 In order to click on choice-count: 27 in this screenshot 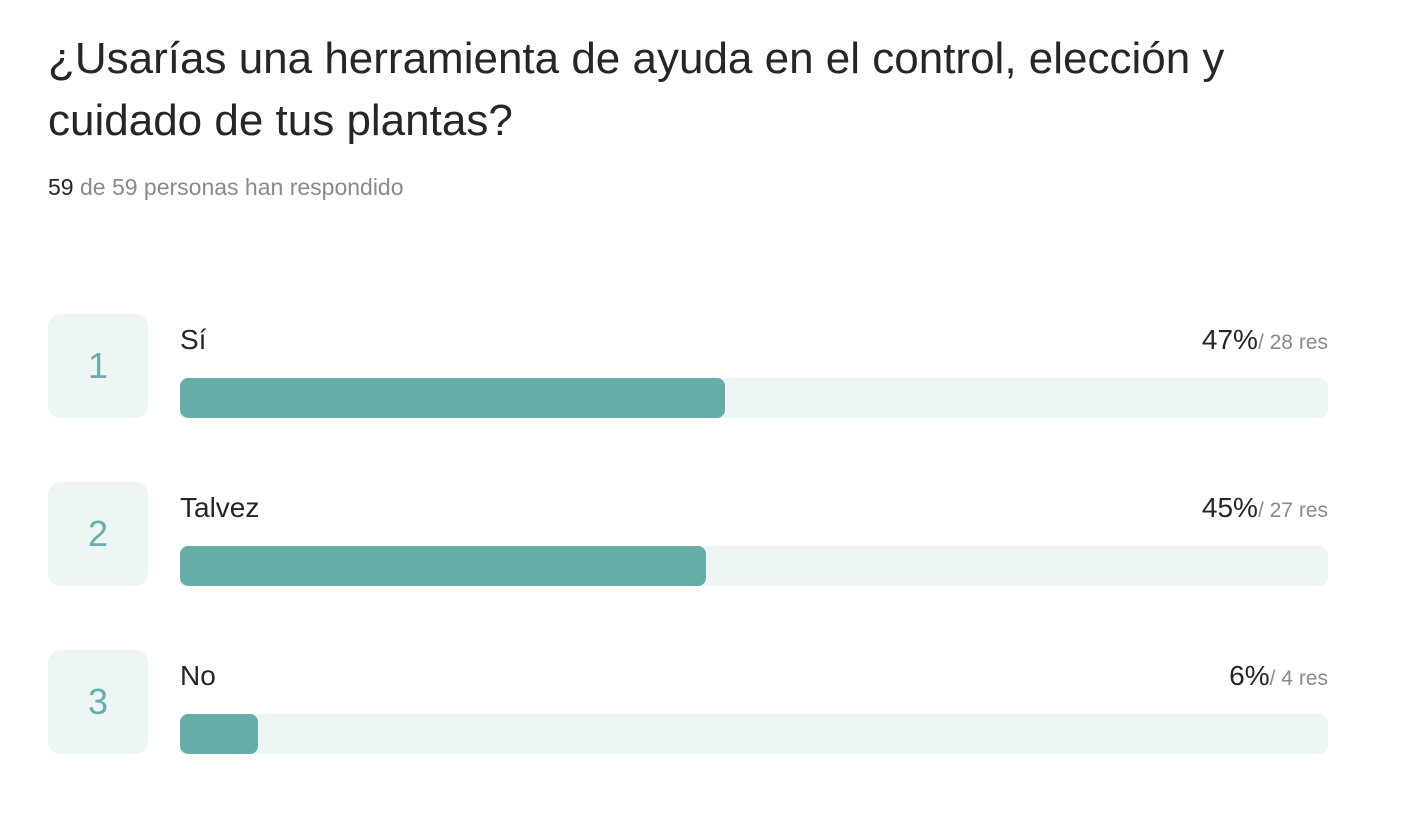, I will do `click(1281, 510)`.